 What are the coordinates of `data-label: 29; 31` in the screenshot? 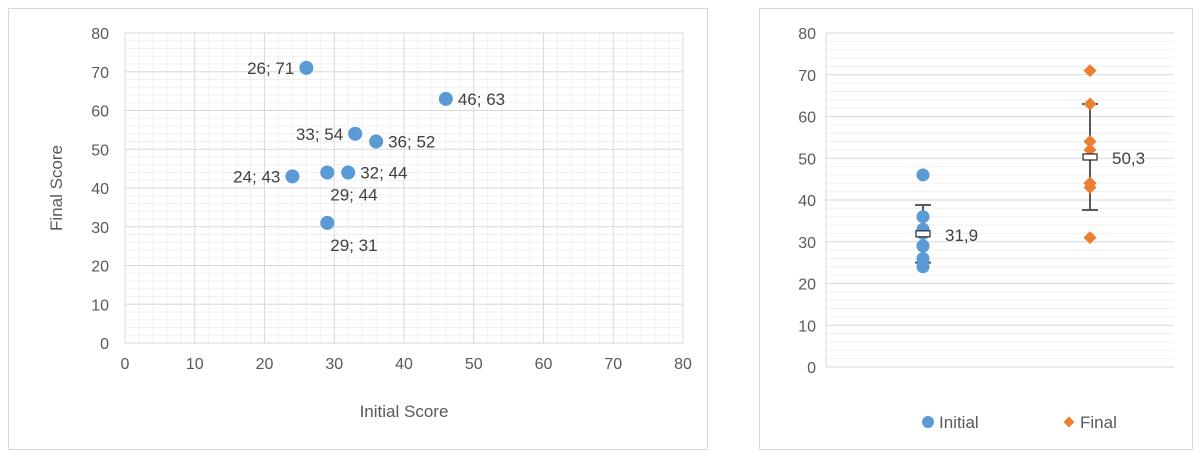 It's located at (353, 245).